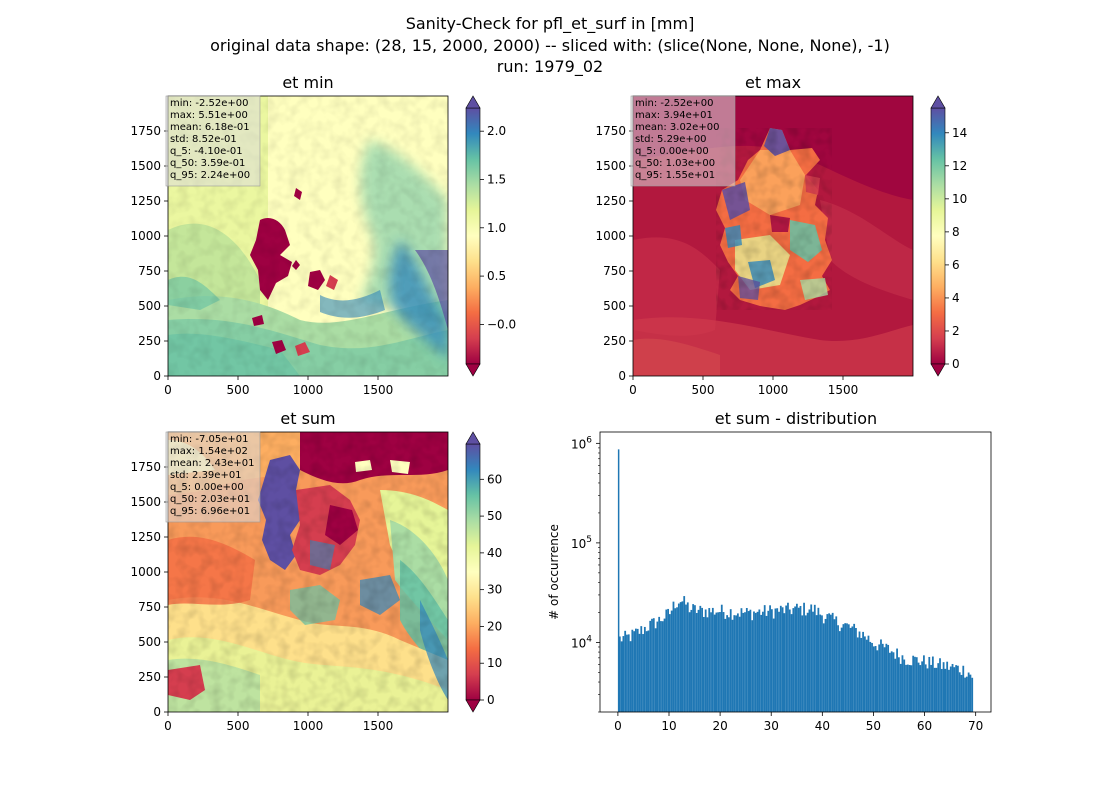 This screenshot has height=804, width=1100. What do you see at coordinates (149, 642) in the screenshot?
I see `y-tick-label: 500` at bounding box center [149, 642].